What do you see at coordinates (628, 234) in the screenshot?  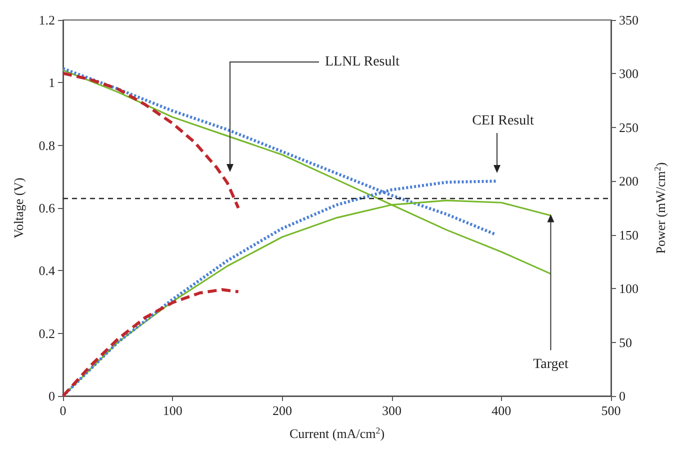 I see `y2-tick-label: 150` at bounding box center [628, 234].